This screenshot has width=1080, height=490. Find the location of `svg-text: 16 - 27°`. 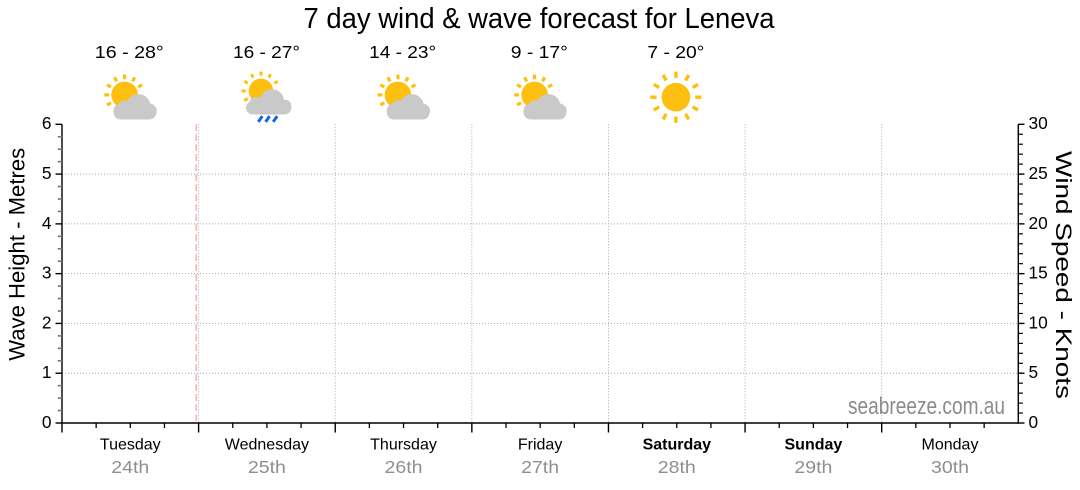

svg-text: 16 - 27° is located at coordinates (266, 52).